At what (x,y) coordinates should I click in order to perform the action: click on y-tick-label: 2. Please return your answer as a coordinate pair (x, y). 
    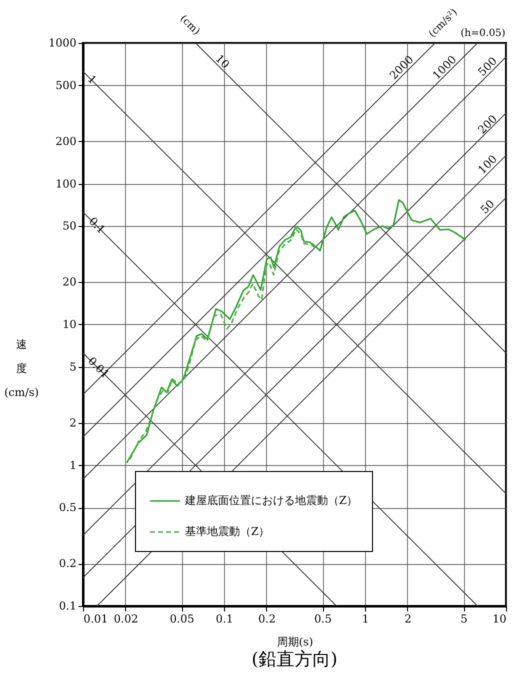
    Looking at the image, I should click on (73, 423).